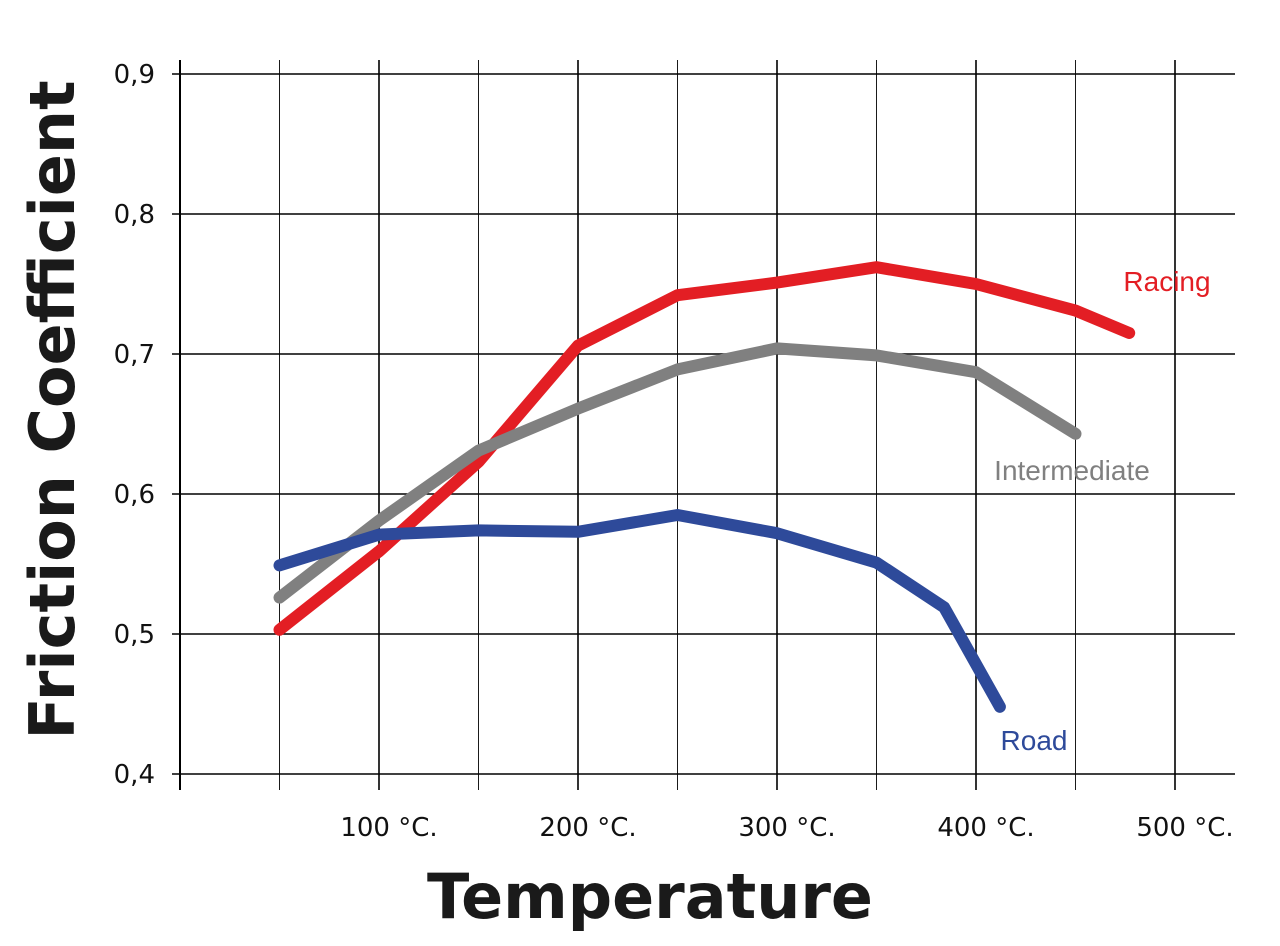 The width and height of the screenshot is (1280, 946). Describe the element at coordinates (1072, 470) in the screenshot. I see `series-label-intermediate: Intermediate` at that location.